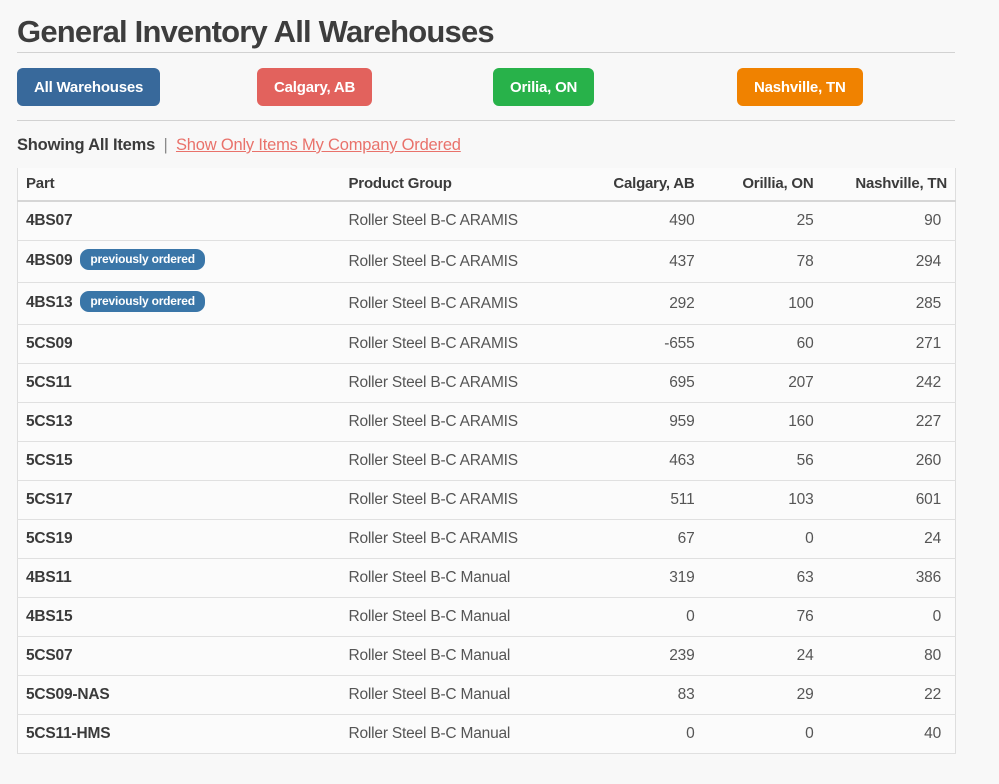 The image size is (999, 784). Describe the element at coordinates (888, 383) in the screenshot. I see `qty-nashville-cell: 242` at that location.